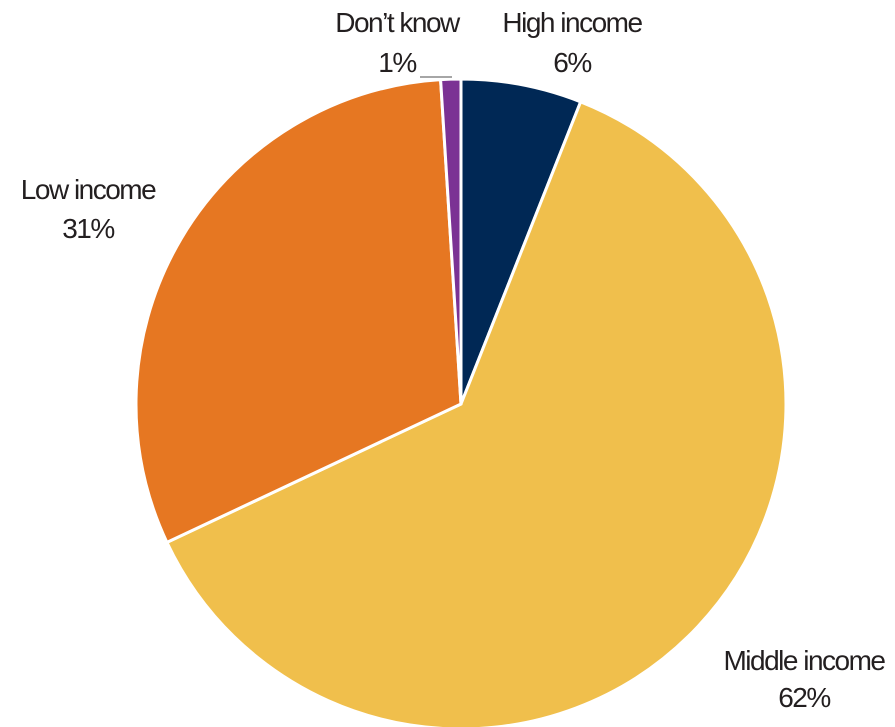  I want to click on pie-slice-high-income, so click(521, 241).